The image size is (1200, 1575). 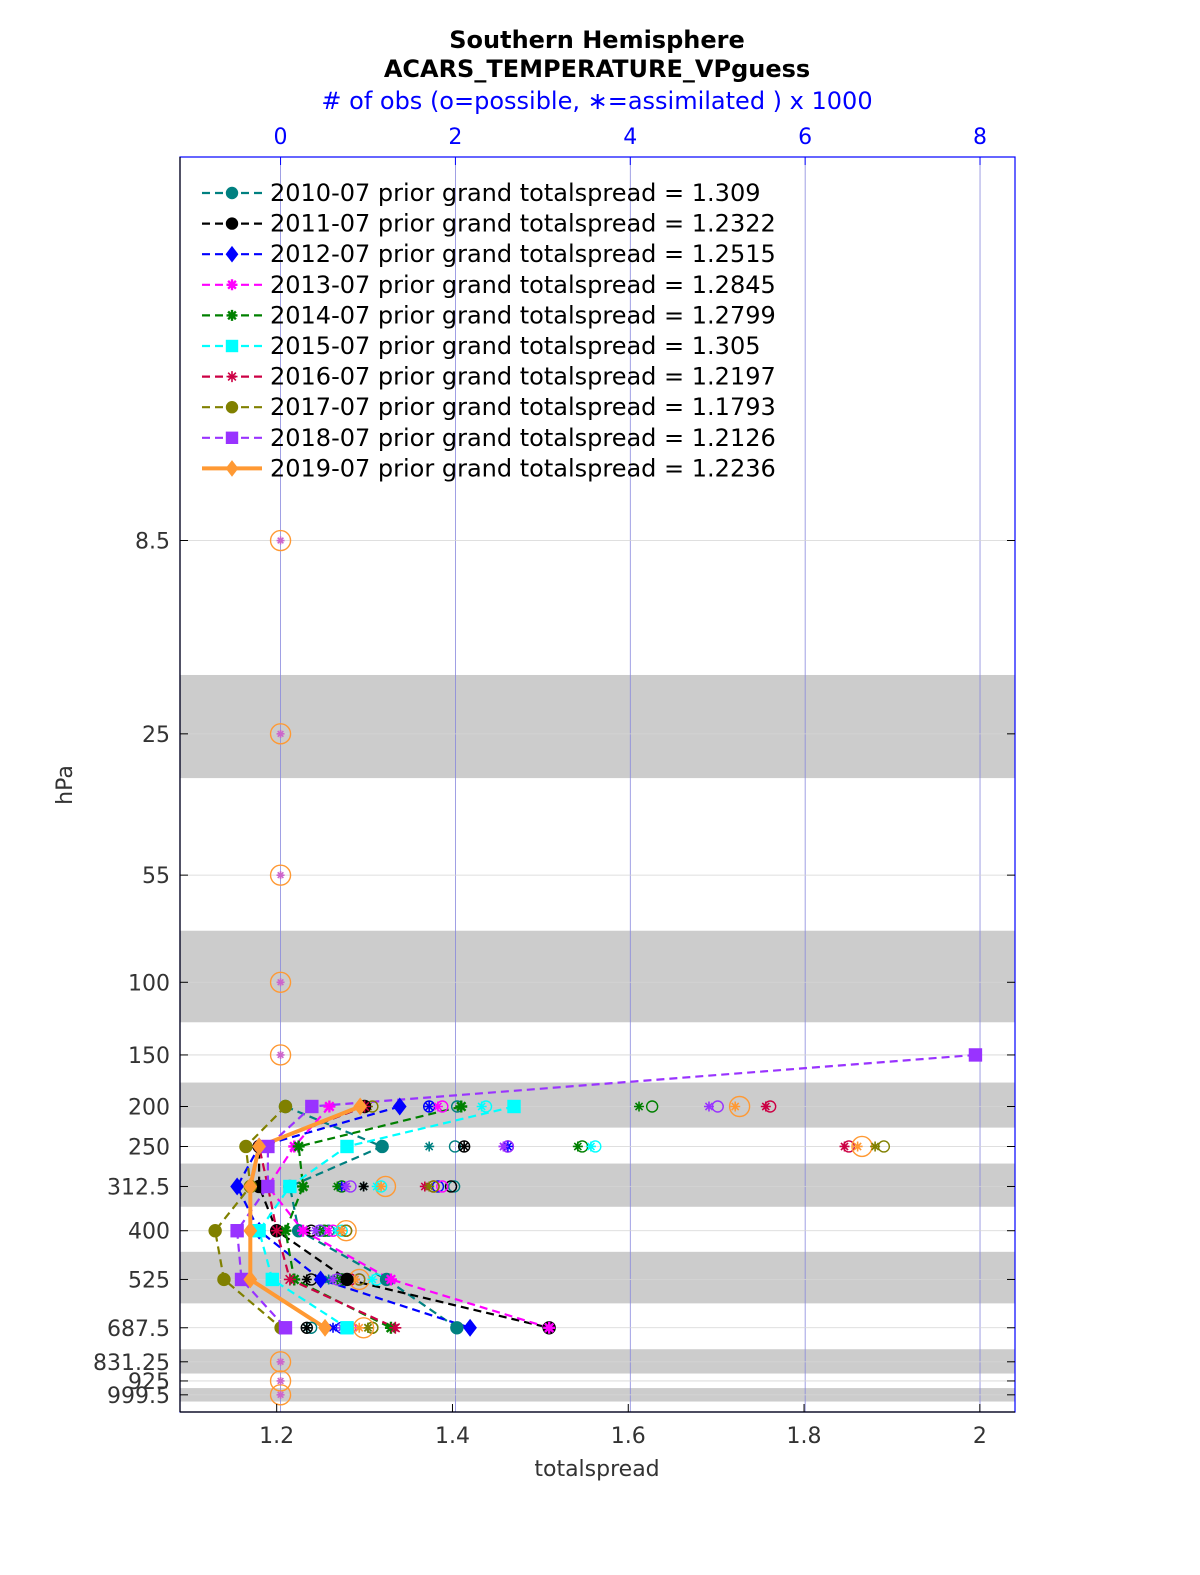 I want to click on legend-label: 2012-07 prior grand totalspread = 1.2515, so click(x=523, y=254).